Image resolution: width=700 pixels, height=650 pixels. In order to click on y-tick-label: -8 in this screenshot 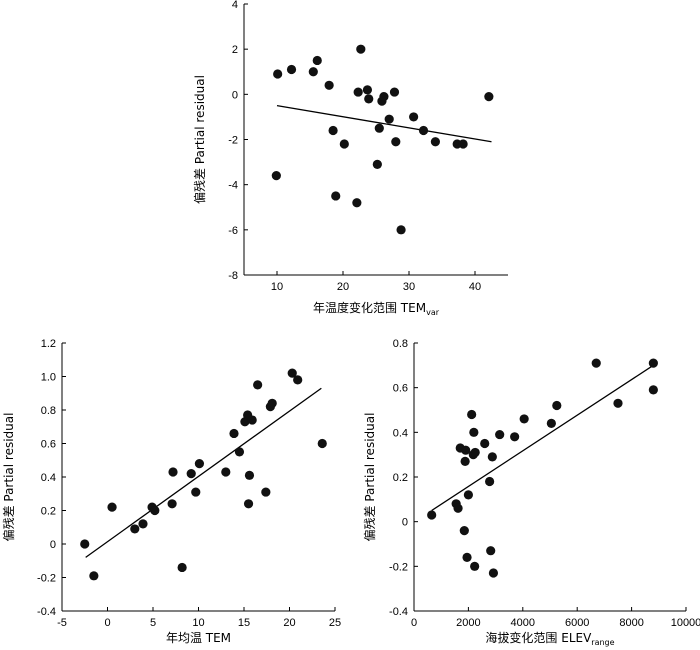, I will do `click(233, 276)`.